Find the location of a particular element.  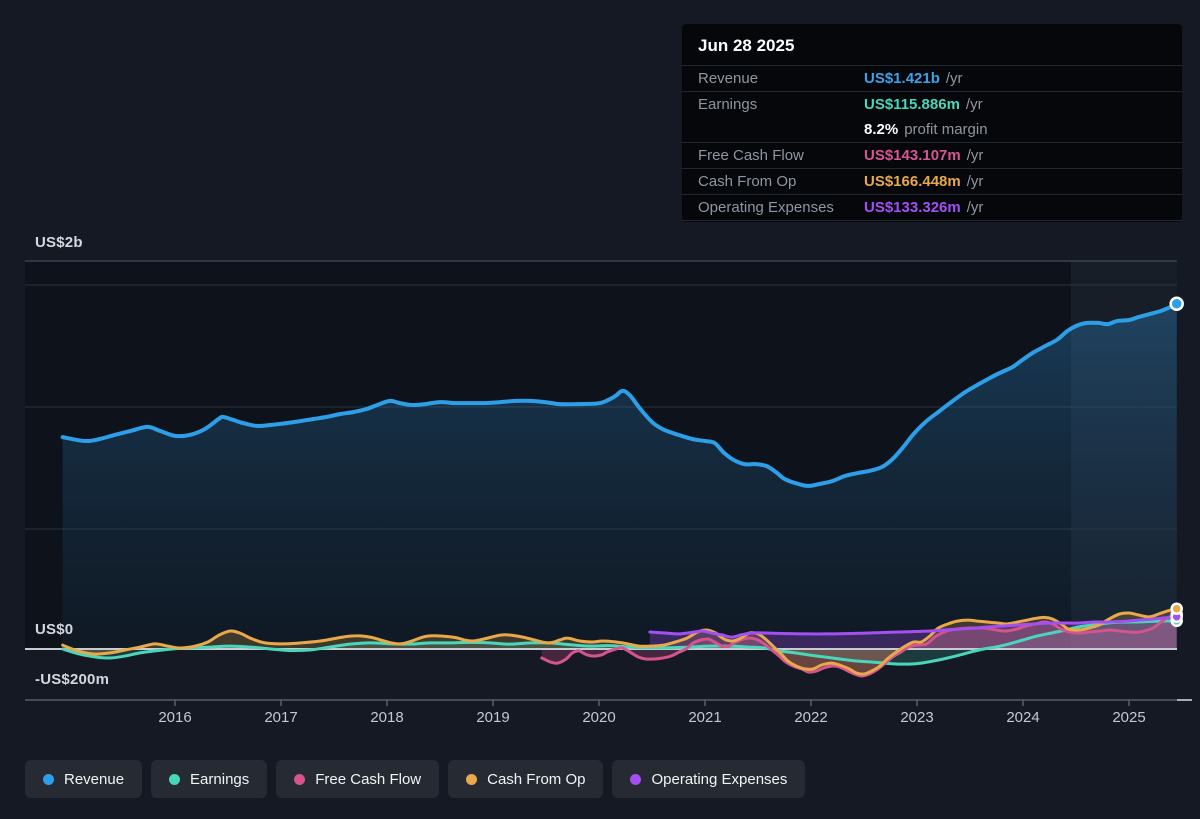

line-earnings is located at coordinates (620, 642).